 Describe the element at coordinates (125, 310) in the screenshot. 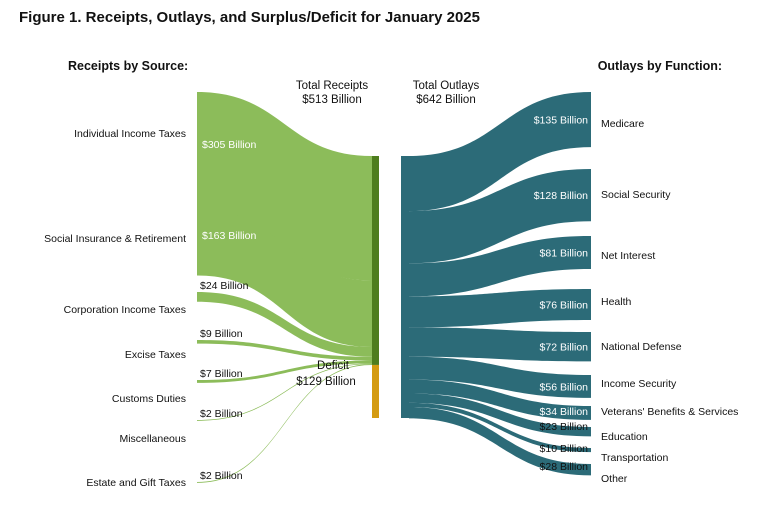

I see `receipt-label-corporation-income-taxes: Corporation Income Taxes` at that location.